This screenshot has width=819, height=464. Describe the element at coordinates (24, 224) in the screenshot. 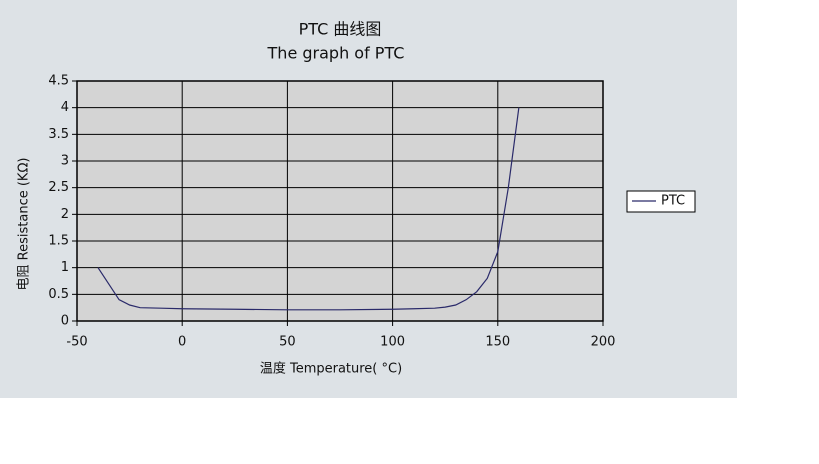

I see `y-axis-label: 电阻 Resistance (KΩ)` at that location.